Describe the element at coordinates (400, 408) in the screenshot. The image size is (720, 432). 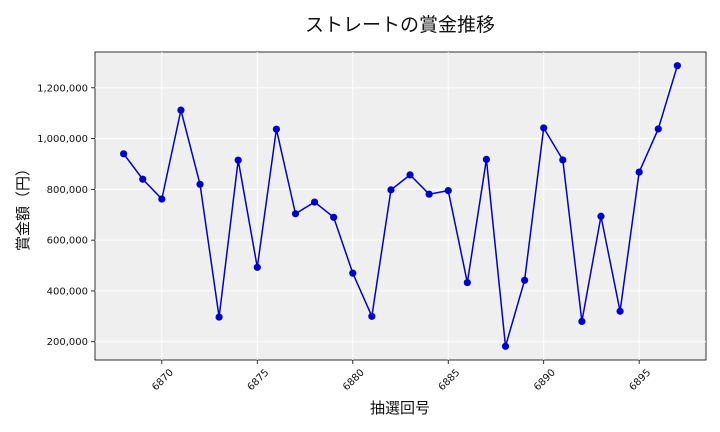
I see `x-axis-label: 抽選回号` at that location.